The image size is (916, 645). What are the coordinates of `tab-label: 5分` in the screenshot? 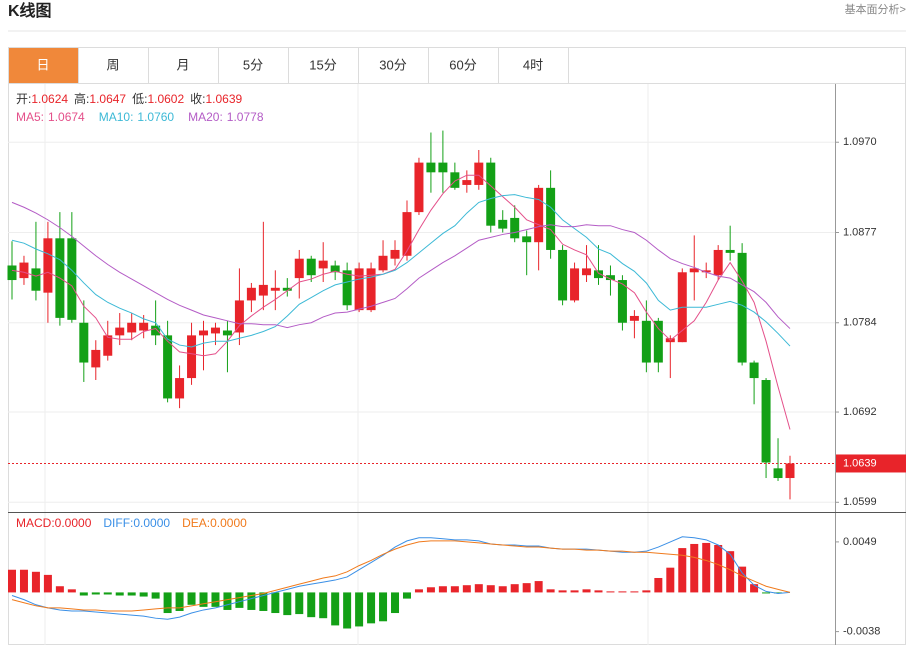 It's located at (253, 64).